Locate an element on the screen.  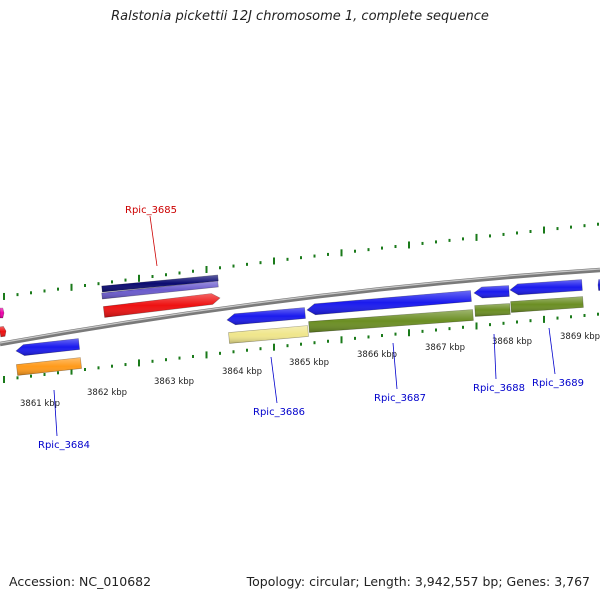
gene-bar-violet is located at coordinates (160, 290).